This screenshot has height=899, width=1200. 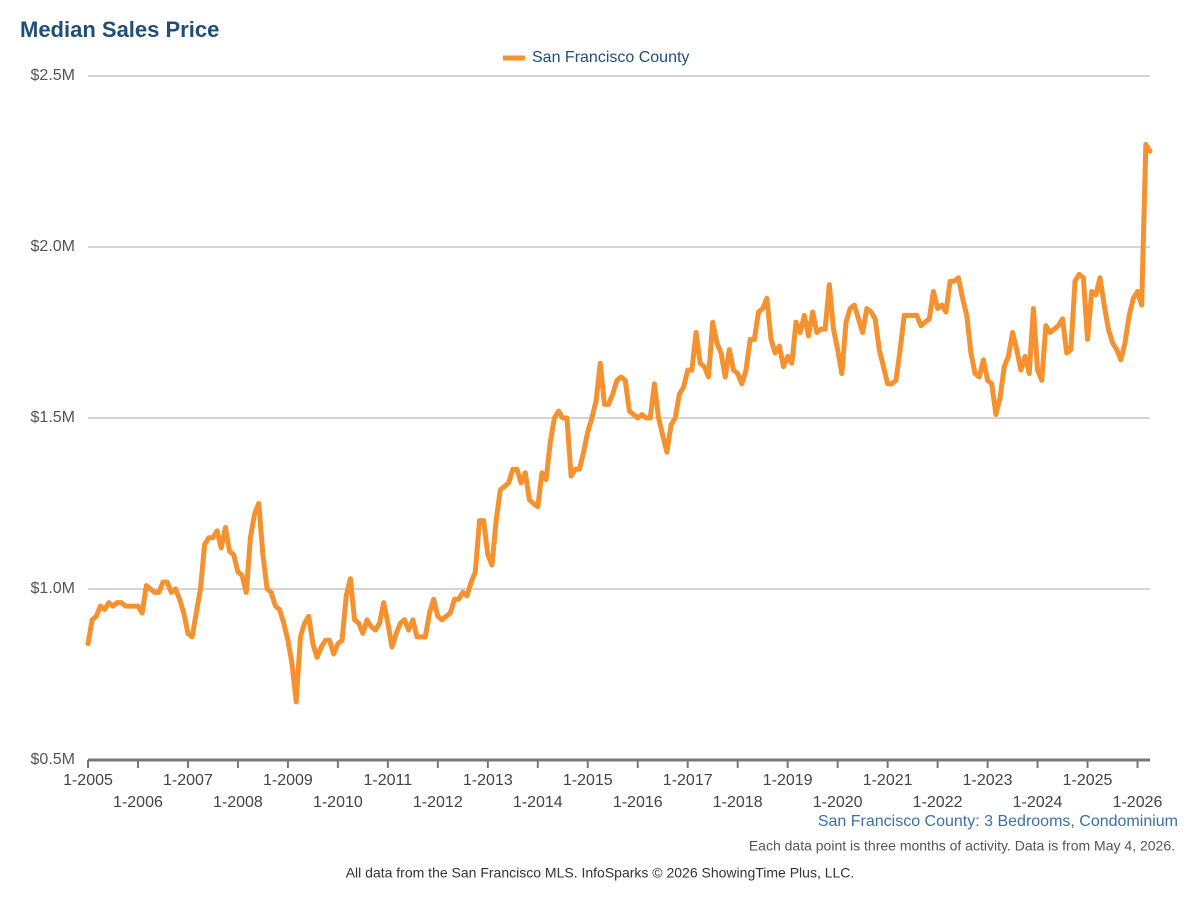 What do you see at coordinates (1088, 780) in the screenshot?
I see `x-tick-label: 1-2025` at bounding box center [1088, 780].